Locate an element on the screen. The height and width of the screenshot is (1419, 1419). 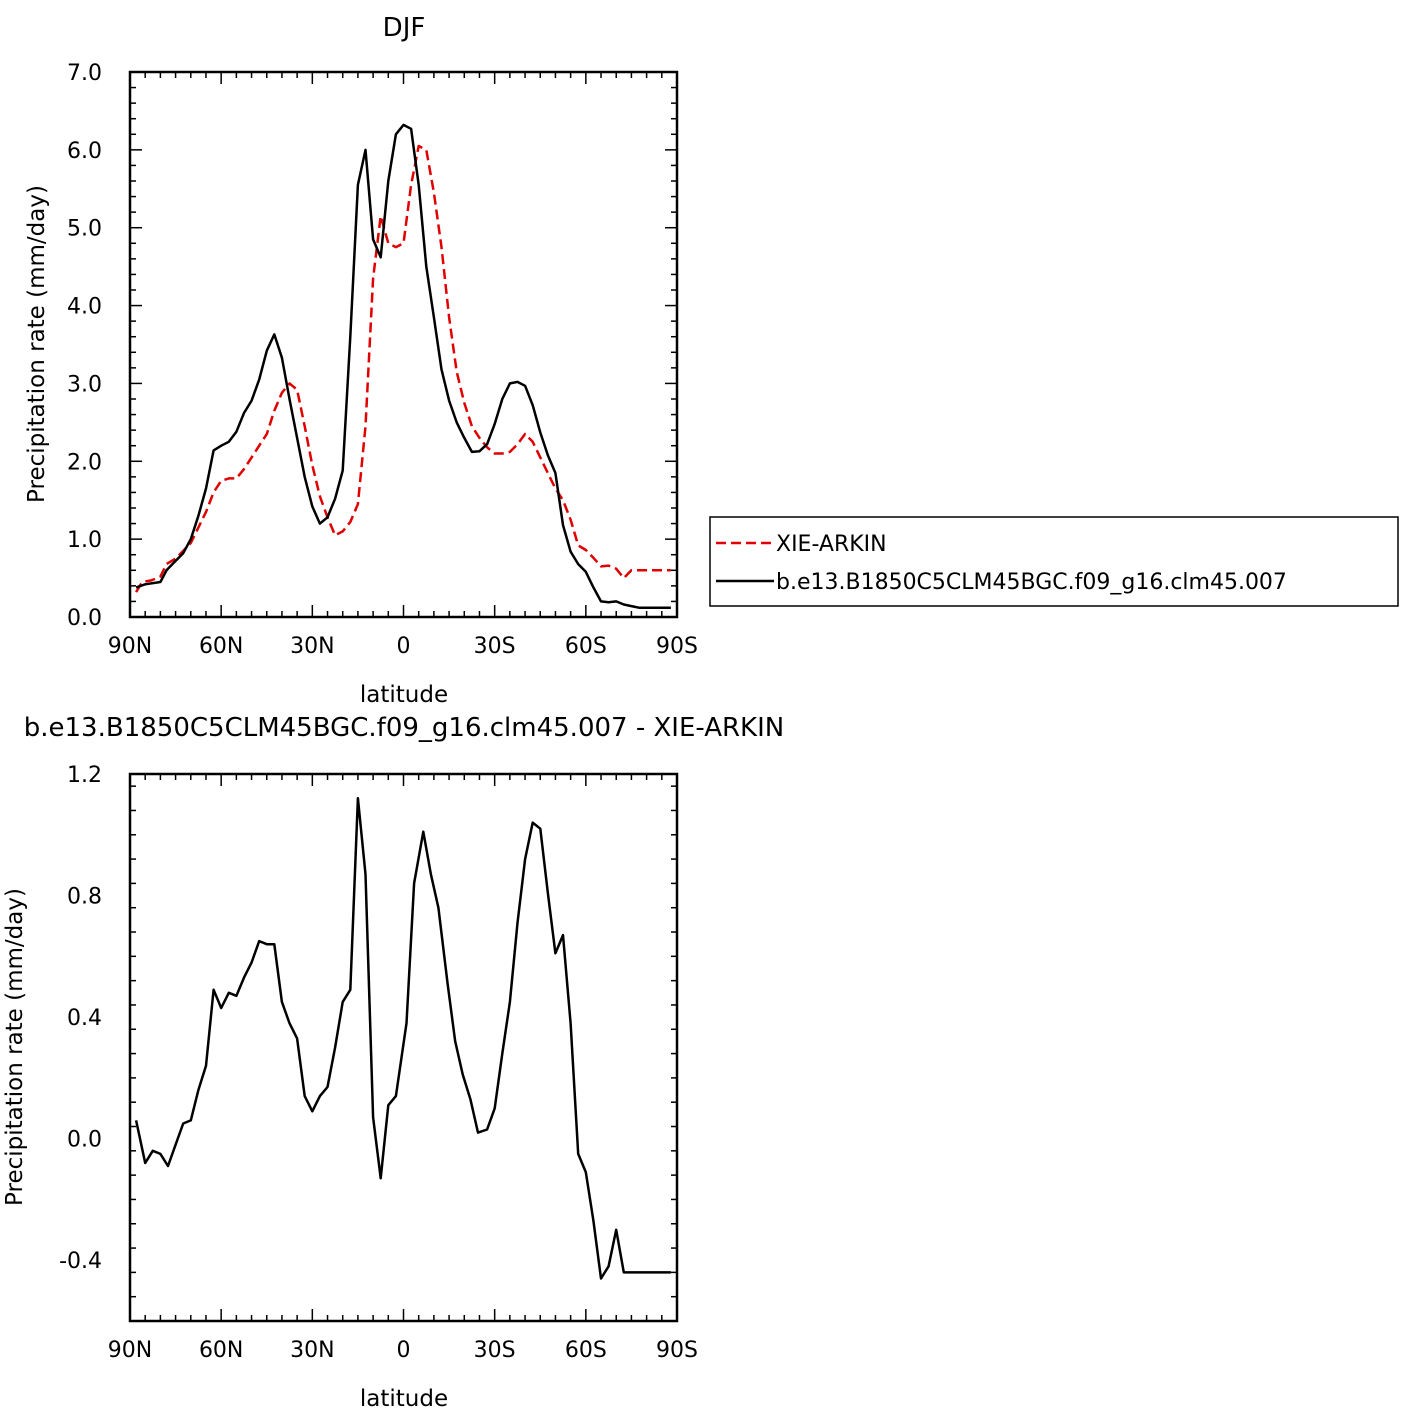
legend-label-xie-arkin: XIE-ARKIN is located at coordinates (831, 544).